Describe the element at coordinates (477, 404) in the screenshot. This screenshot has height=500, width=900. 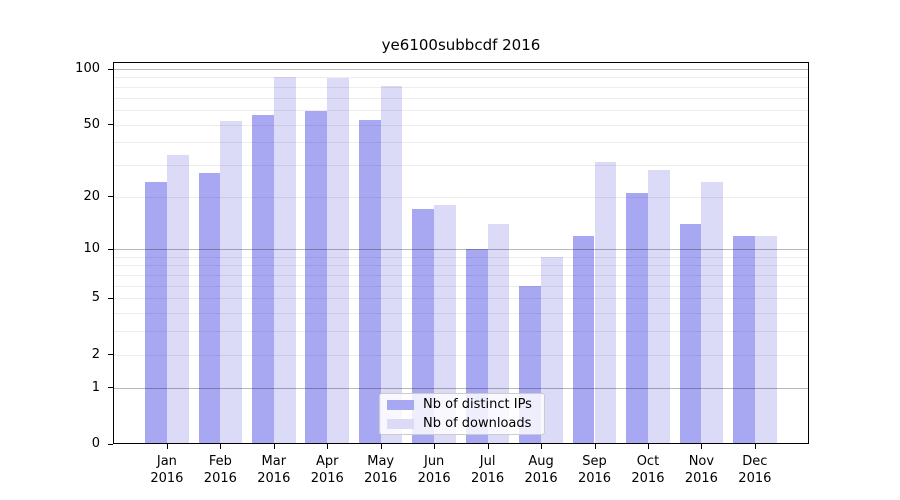
I see `legend-label-distinct-ips: Nb of distinct IPs` at that location.